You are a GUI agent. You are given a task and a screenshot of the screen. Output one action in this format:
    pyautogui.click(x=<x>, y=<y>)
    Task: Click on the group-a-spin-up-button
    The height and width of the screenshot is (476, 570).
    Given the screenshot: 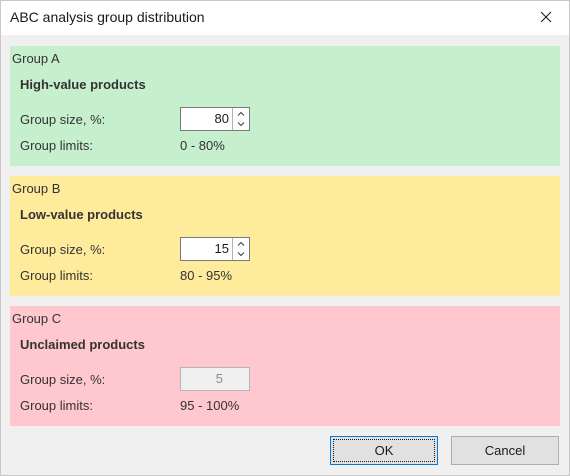 What is the action you would take?
    pyautogui.click(x=241, y=113)
    